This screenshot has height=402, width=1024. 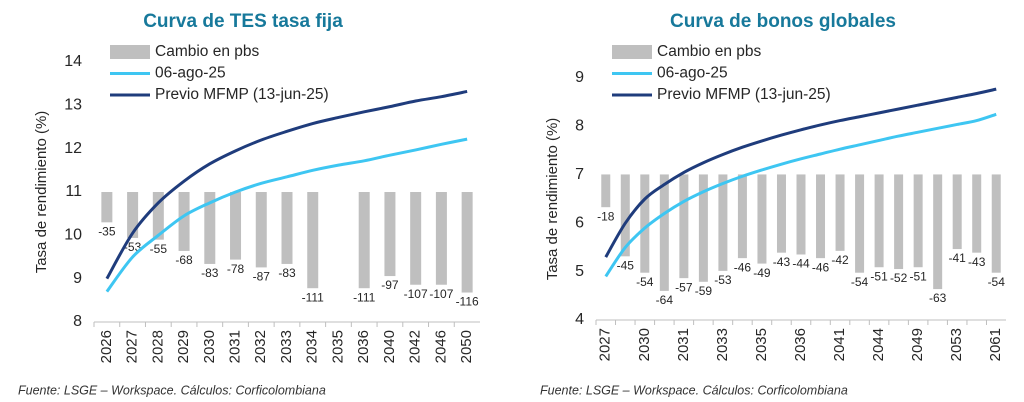 I want to click on line, so click(x=286, y=215).